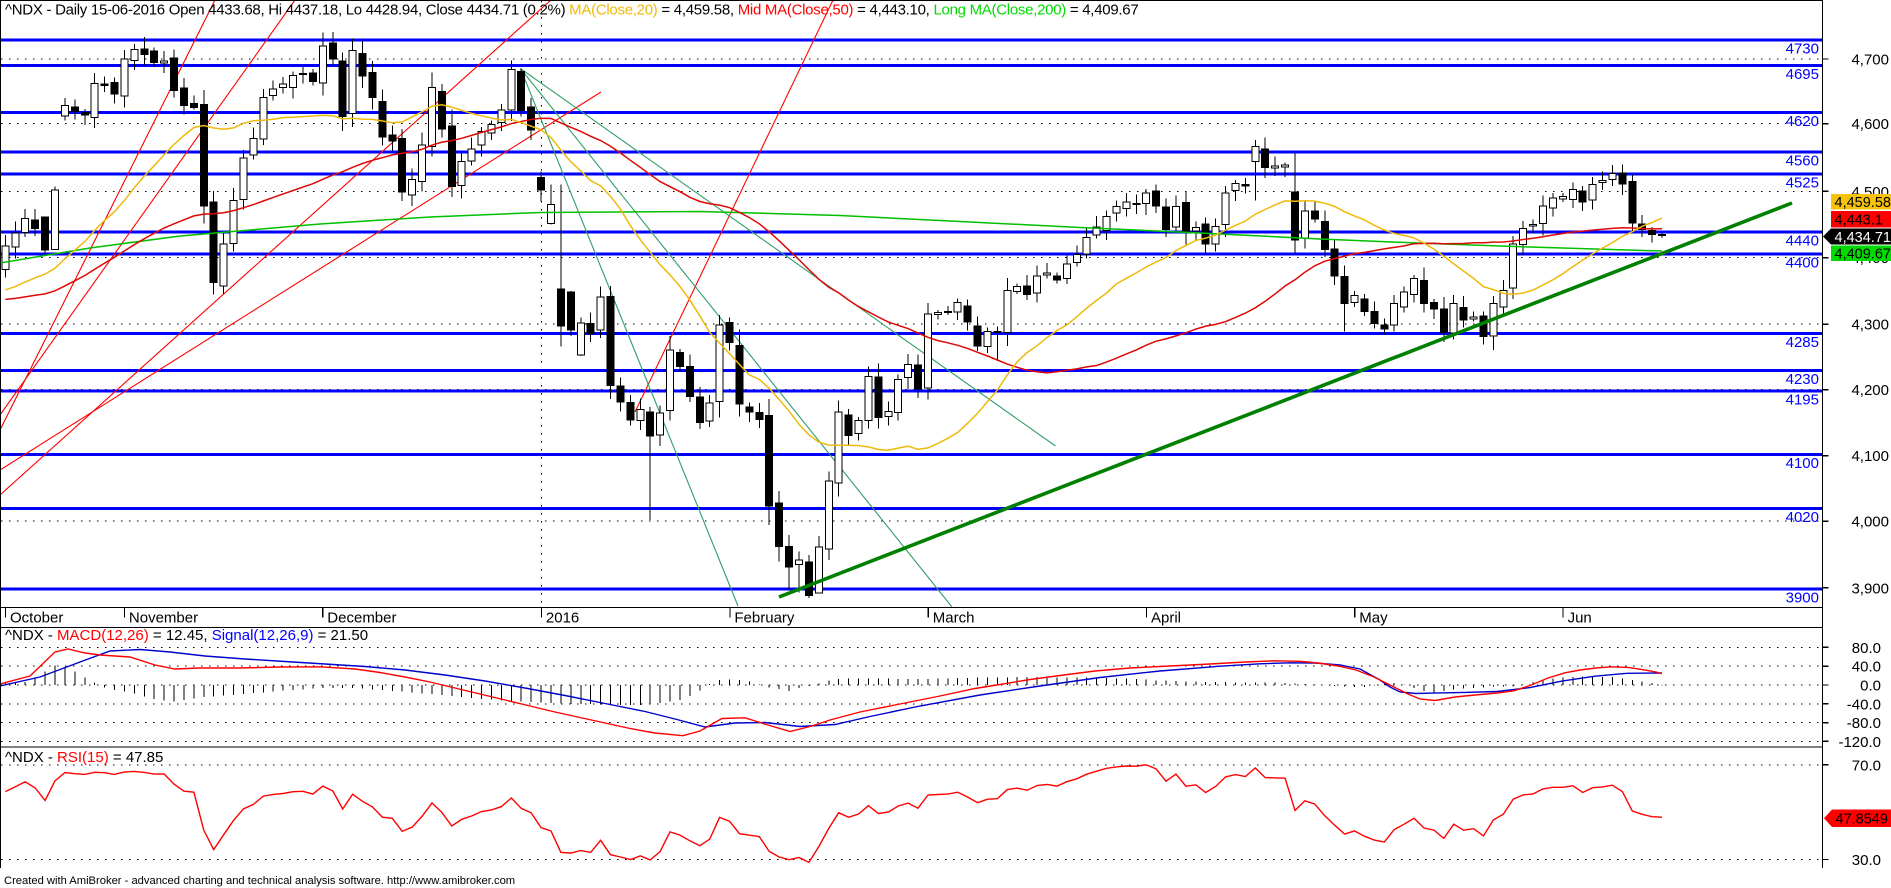 The height and width of the screenshot is (888, 1891). I want to click on svg-text: 40.0, so click(1866, 667).